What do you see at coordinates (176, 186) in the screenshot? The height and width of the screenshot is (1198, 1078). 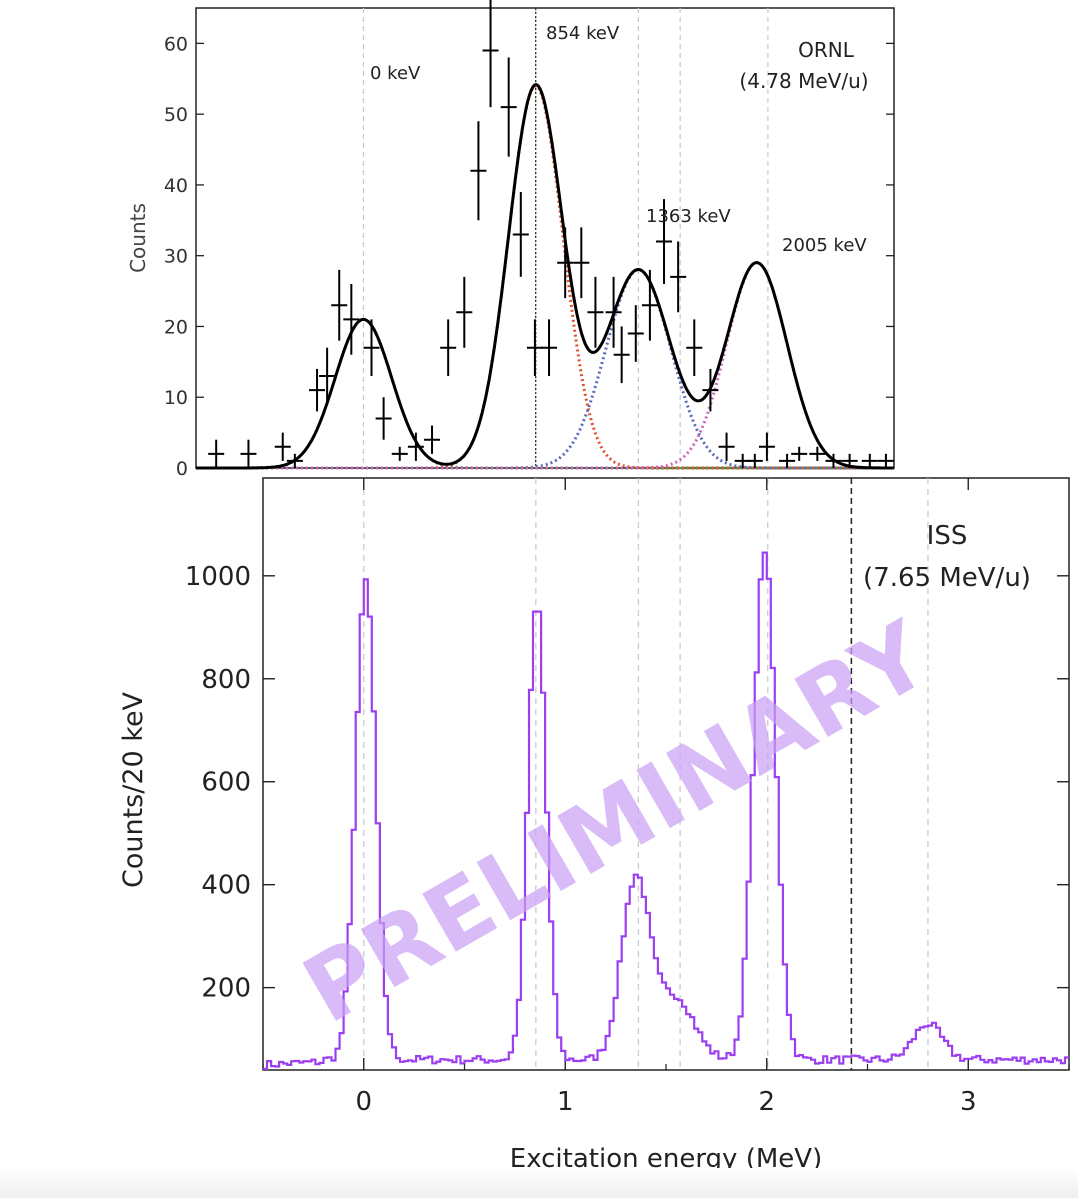 I see `ornl-y-tick-label: 40` at bounding box center [176, 186].